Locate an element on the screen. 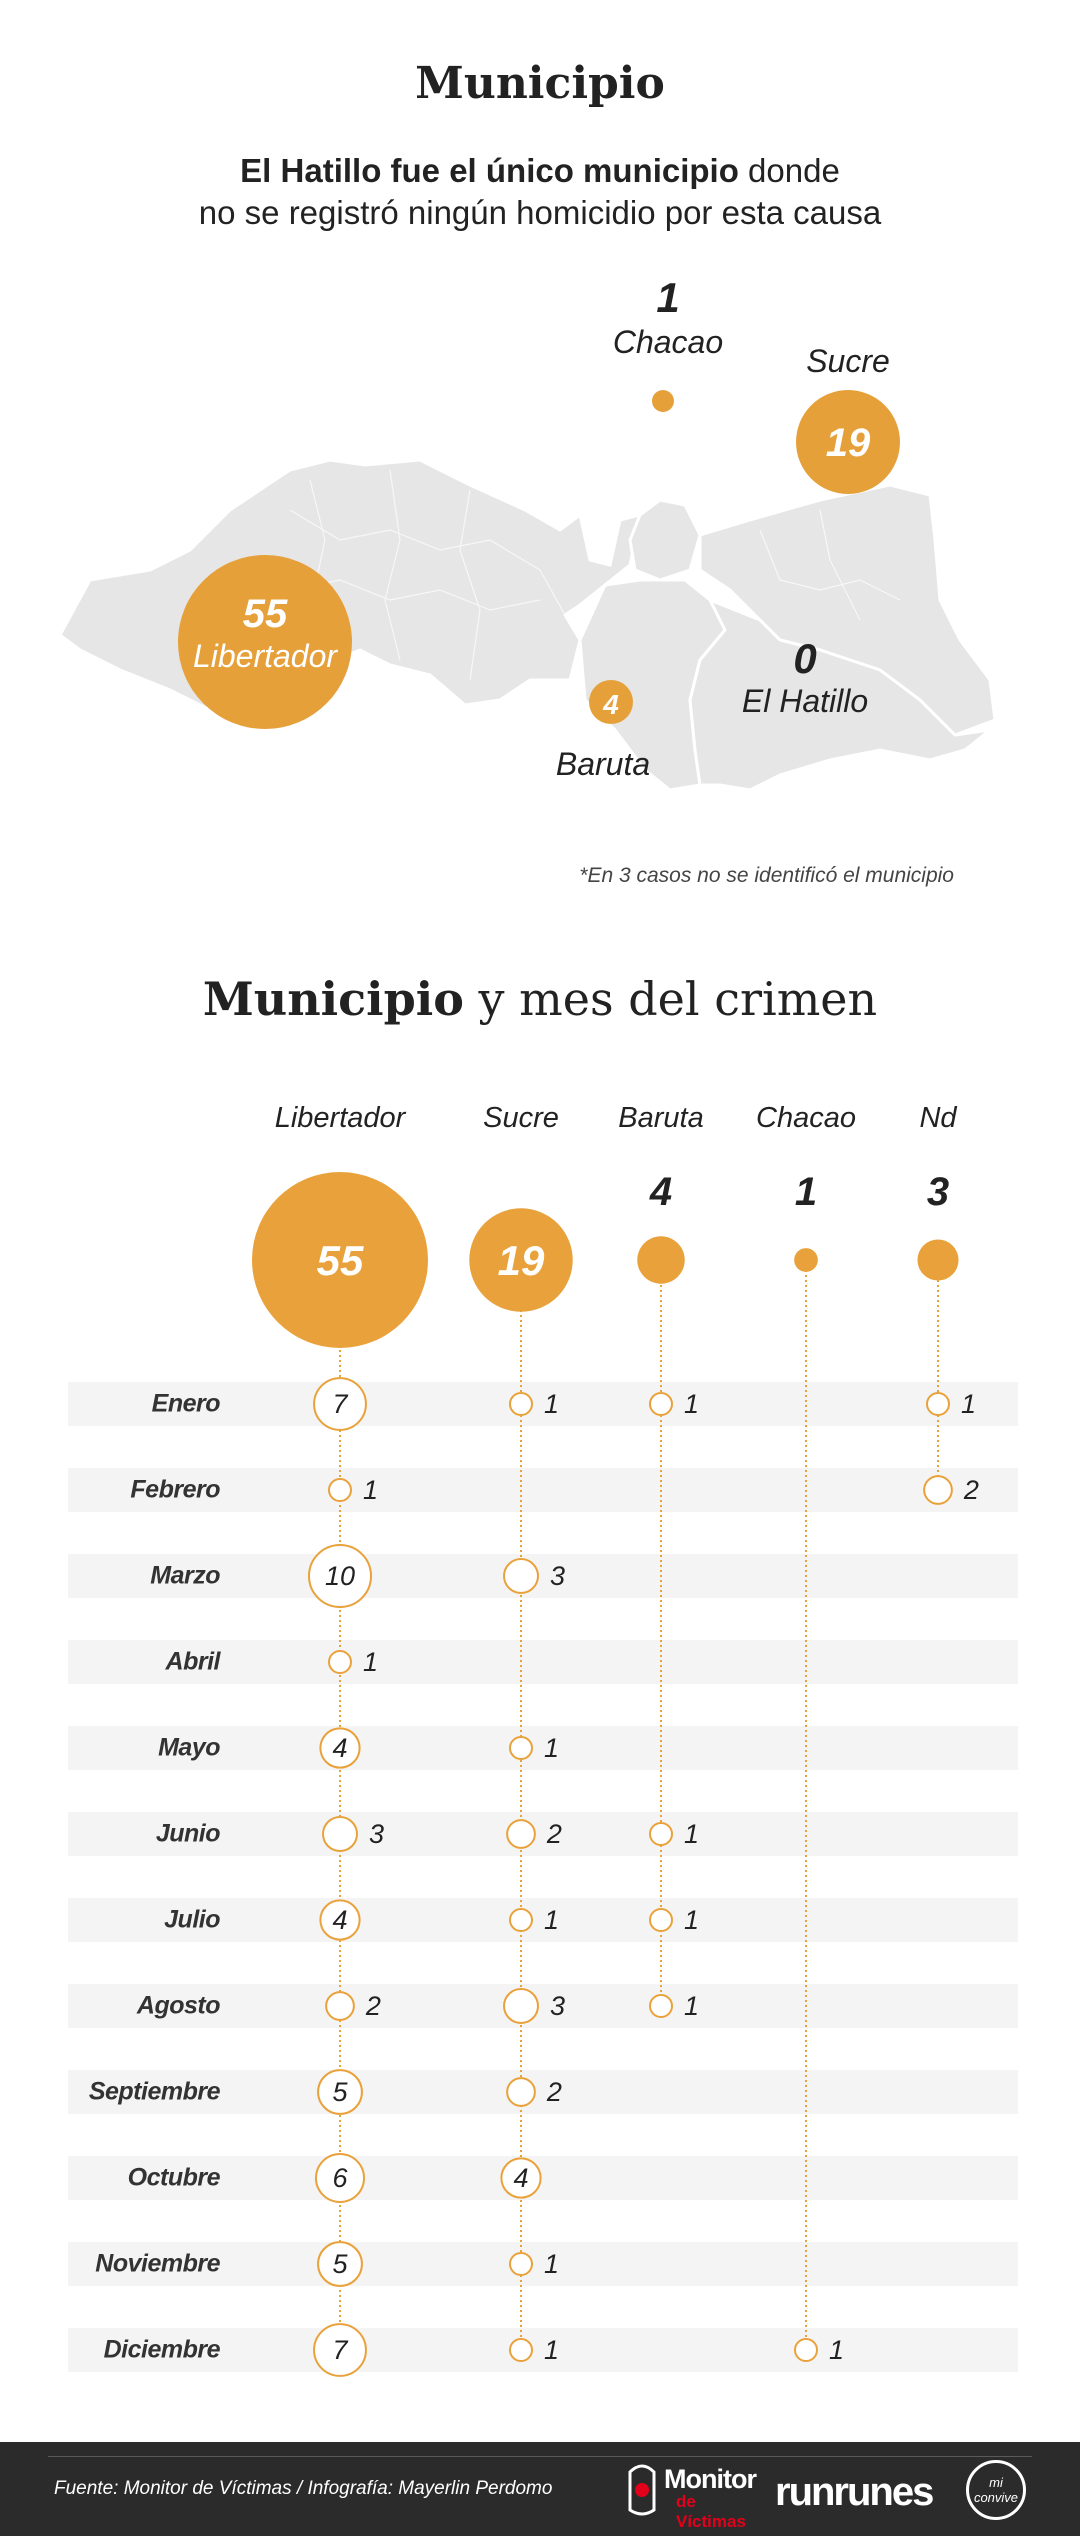 The image size is (1080, 2536). cell-value-sucre-septiembre: 2 is located at coordinates (554, 2092).